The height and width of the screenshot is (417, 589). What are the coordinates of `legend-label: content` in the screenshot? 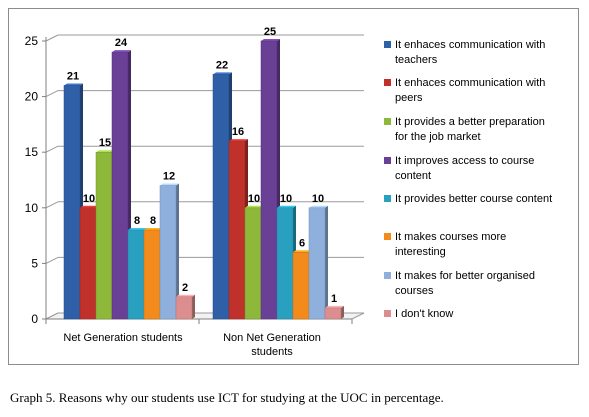 It's located at (413, 176).